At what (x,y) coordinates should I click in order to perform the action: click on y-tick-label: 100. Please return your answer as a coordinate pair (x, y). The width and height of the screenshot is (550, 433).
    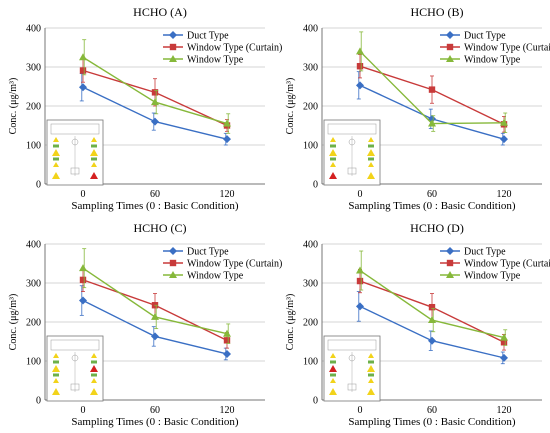
    Looking at the image, I should click on (310, 362).